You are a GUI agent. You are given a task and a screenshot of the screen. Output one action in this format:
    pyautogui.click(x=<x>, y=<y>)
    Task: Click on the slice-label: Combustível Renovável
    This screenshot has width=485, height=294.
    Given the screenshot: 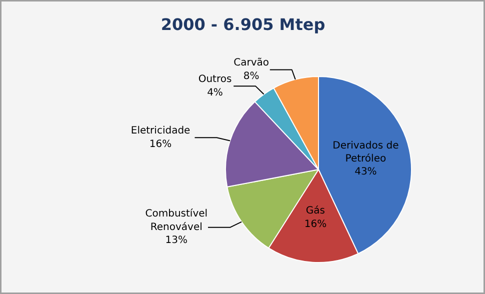 What is the action you would take?
    pyautogui.click(x=176, y=220)
    